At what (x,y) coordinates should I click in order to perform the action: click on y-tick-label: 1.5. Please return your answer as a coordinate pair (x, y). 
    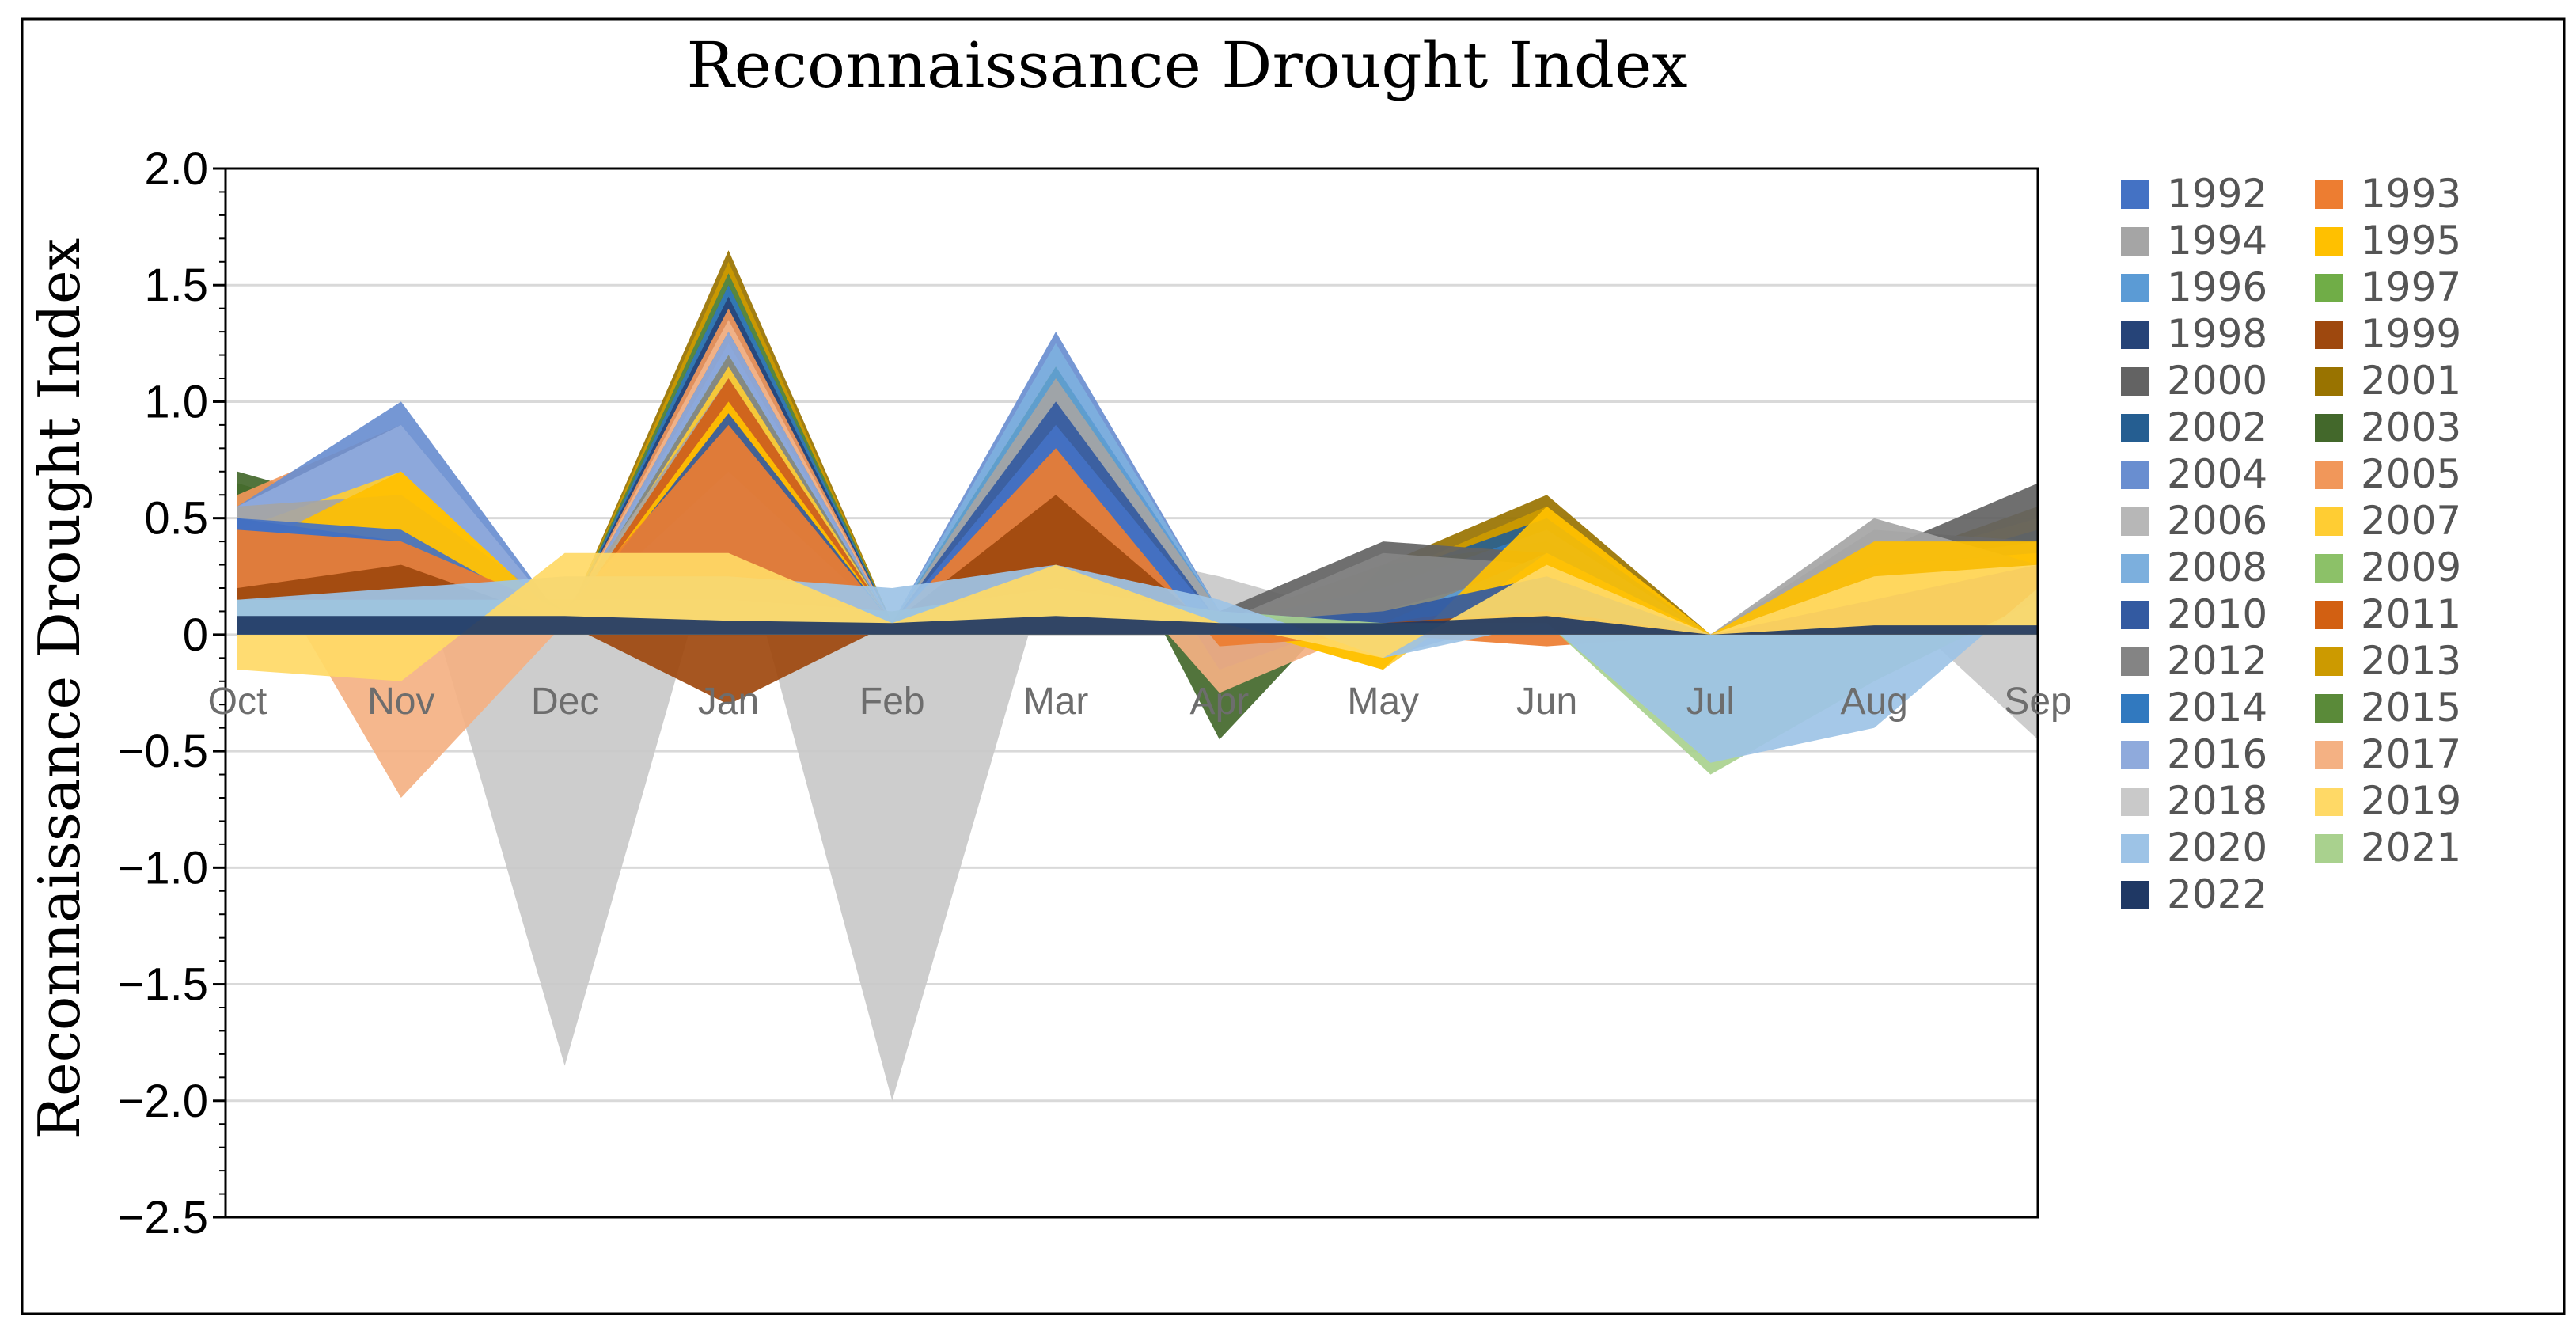
    Looking at the image, I should click on (176, 285).